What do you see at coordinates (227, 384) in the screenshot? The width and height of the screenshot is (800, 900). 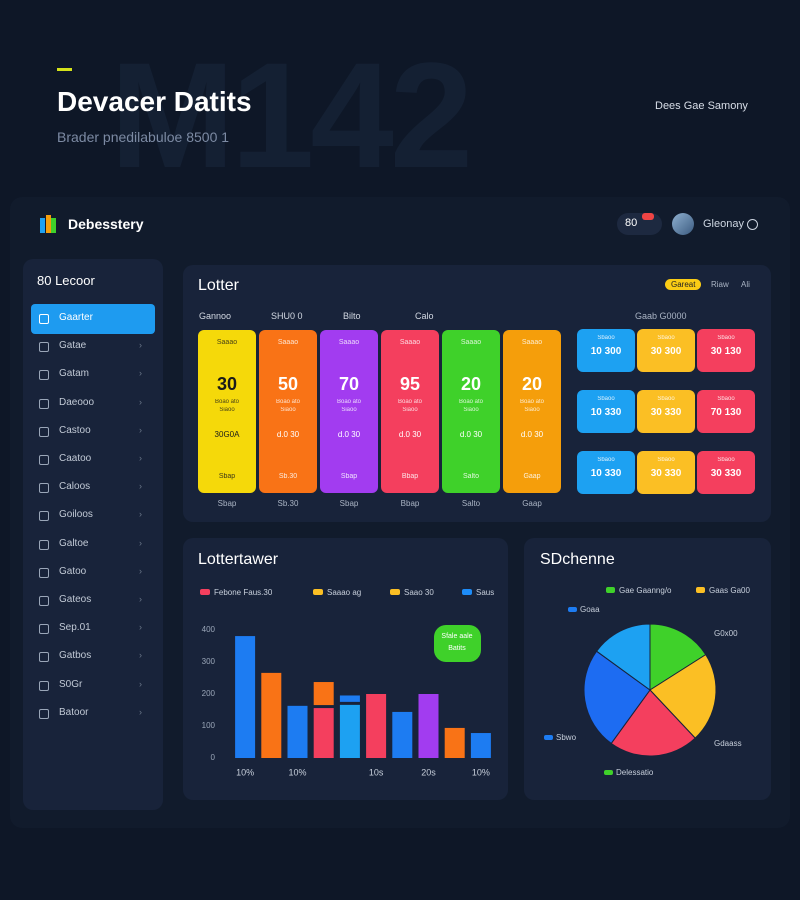 I see `card-number: 30` at bounding box center [227, 384].